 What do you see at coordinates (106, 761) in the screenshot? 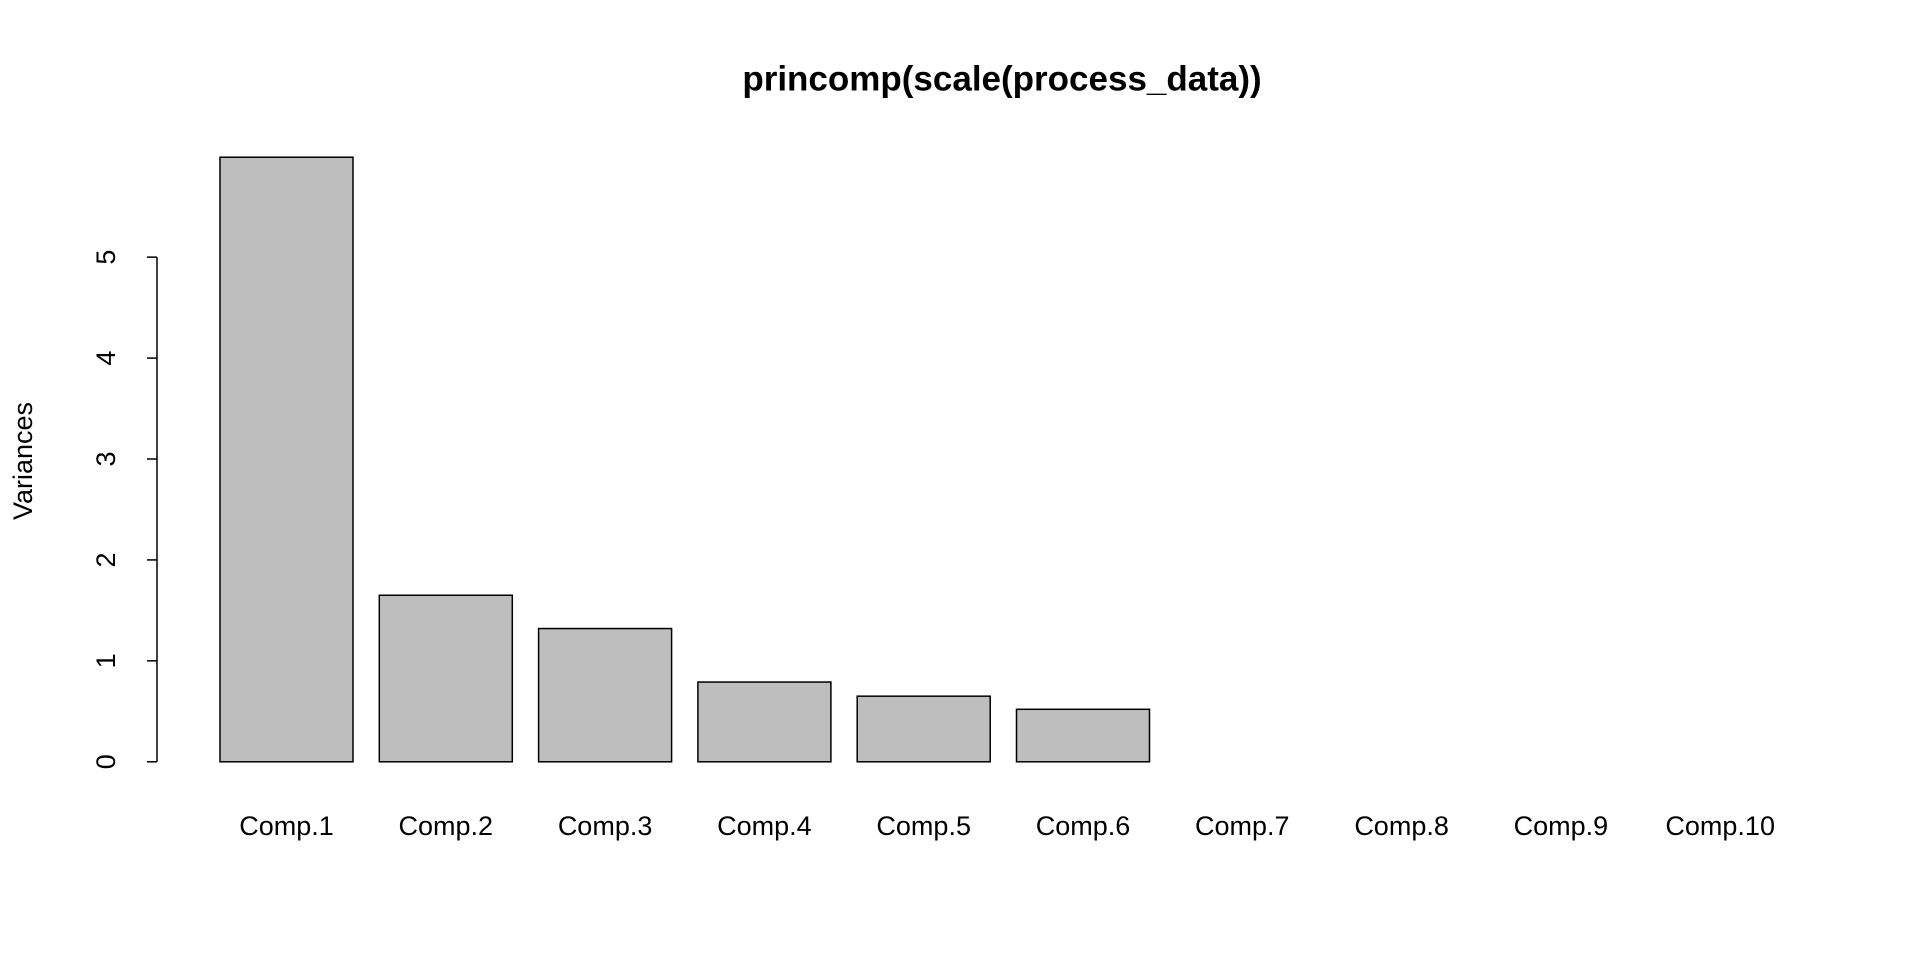
I see `y-tick-label: 0` at bounding box center [106, 761].